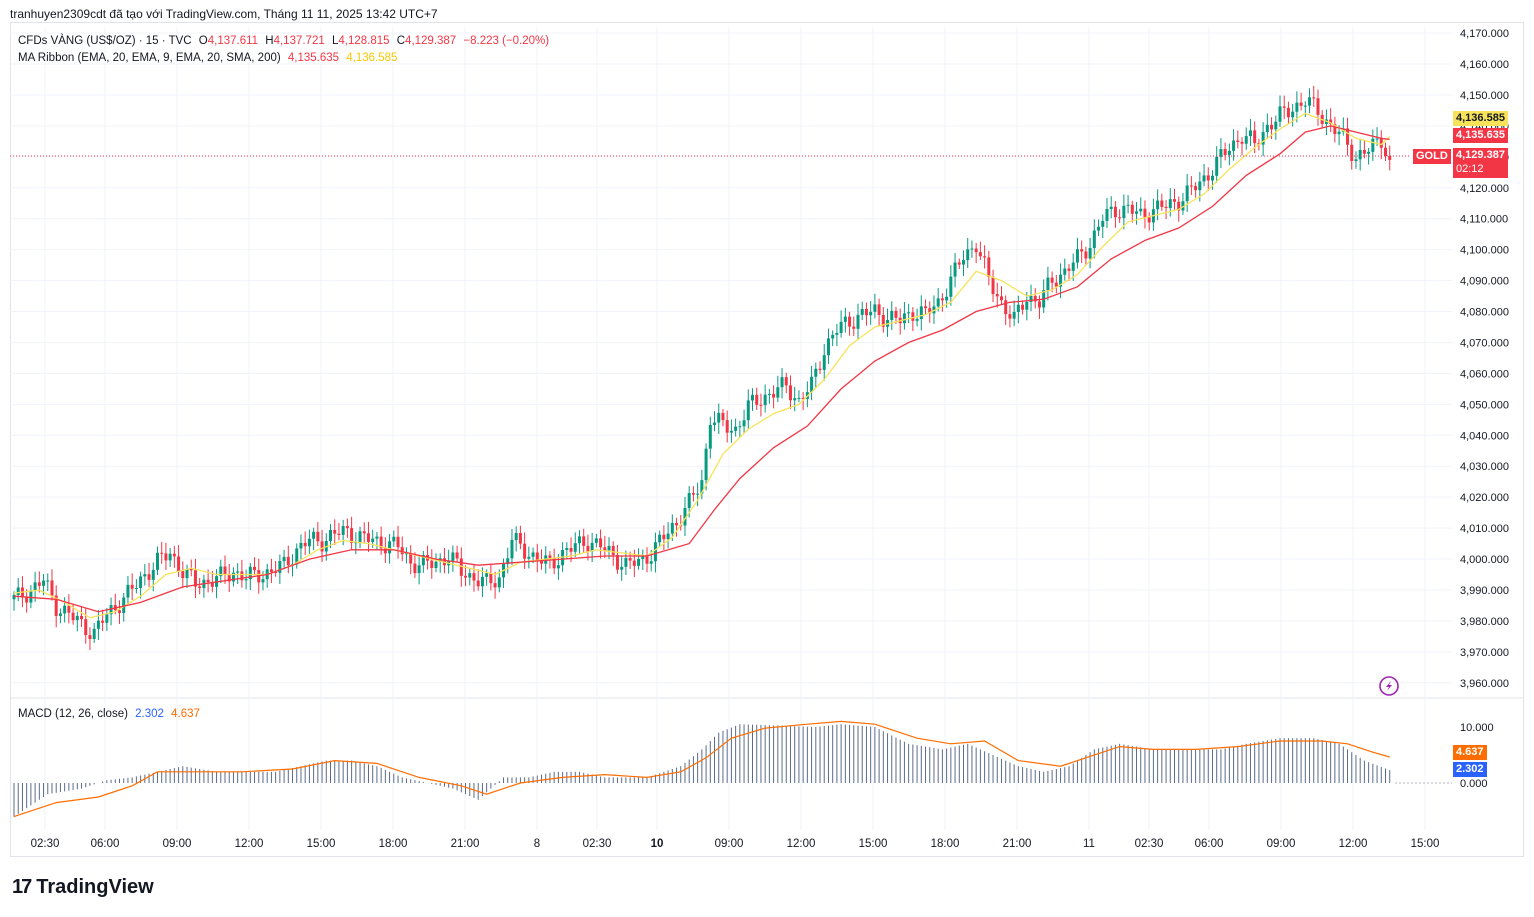 This screenshot has height=917, width=1534. What do you see at coordinates (1484, 313) in the screenshot?
I see `price-tick-label: 4,080.000` at bounding box center [1484, 313].